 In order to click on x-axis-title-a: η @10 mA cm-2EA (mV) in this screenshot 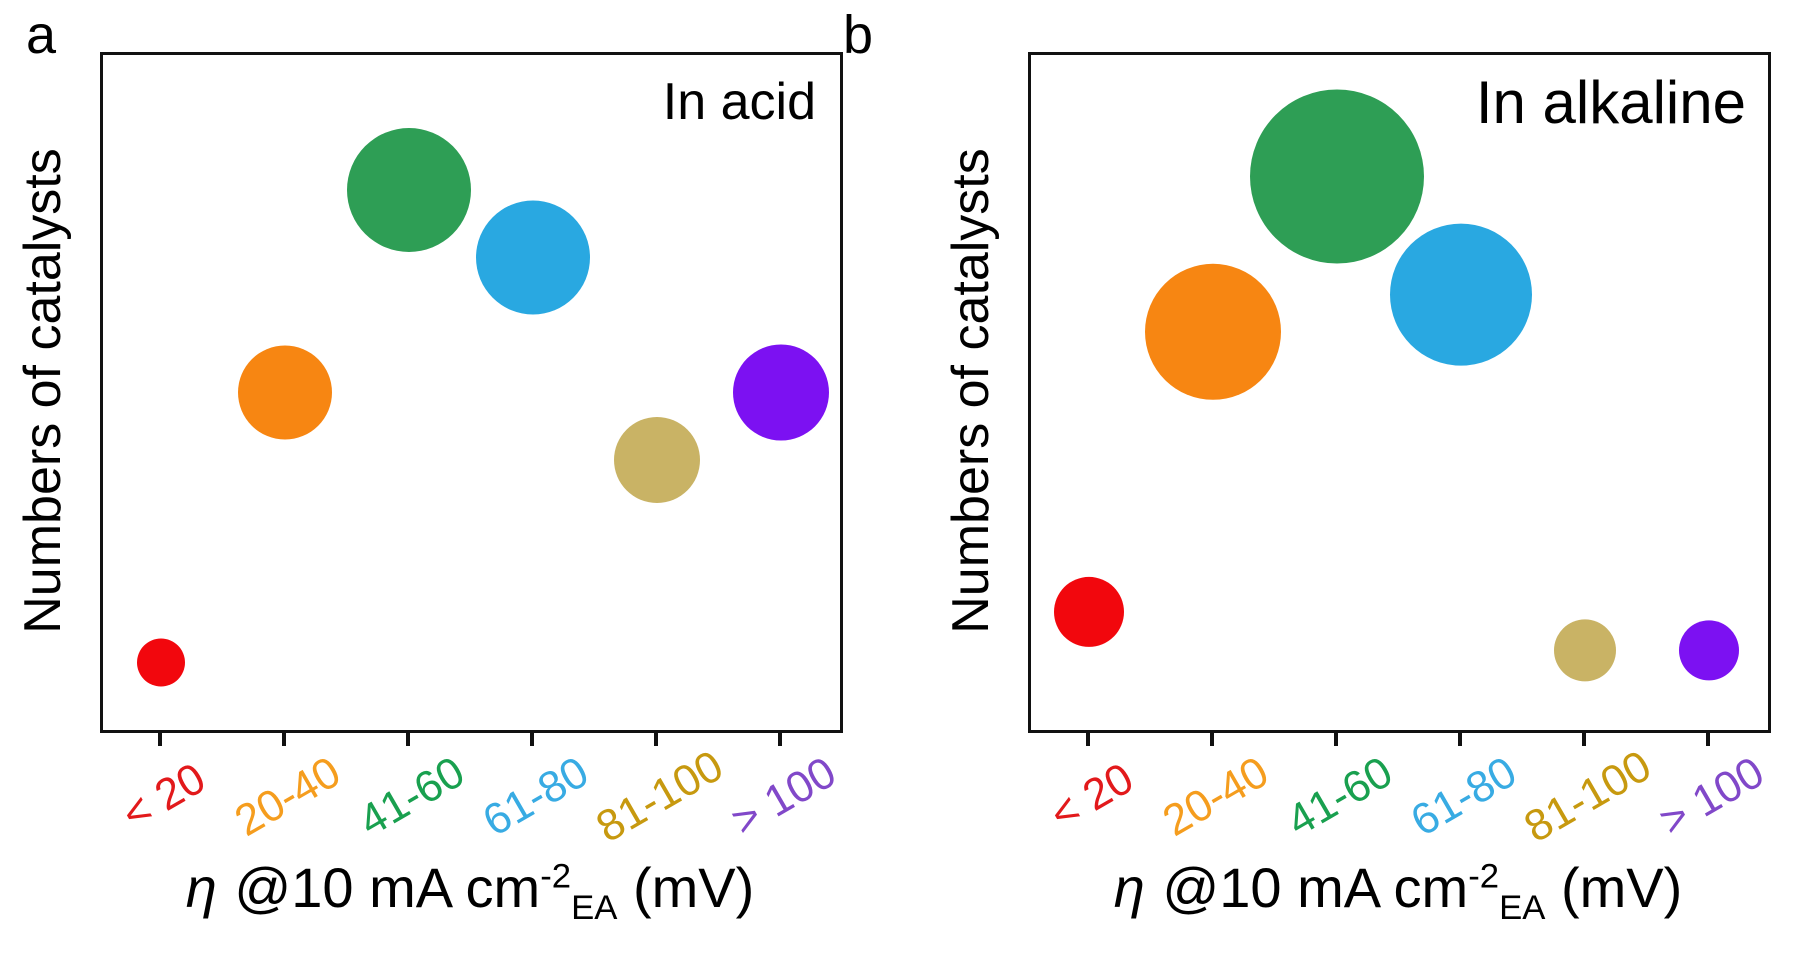, I will do `click(470, 891)`.